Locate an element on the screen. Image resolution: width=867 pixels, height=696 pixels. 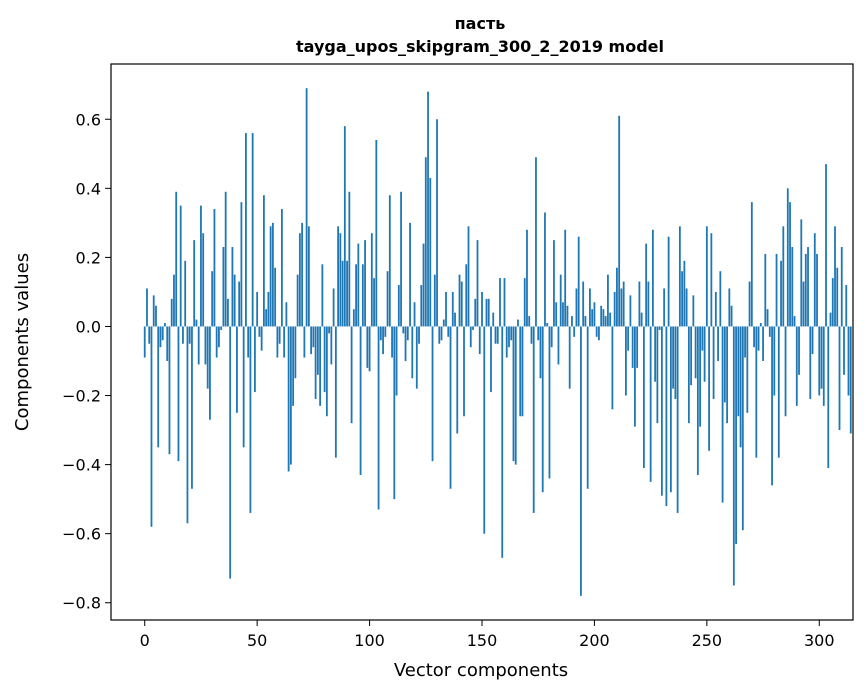
y-tick-label: 0.4 is located at coordinates (88, 188).